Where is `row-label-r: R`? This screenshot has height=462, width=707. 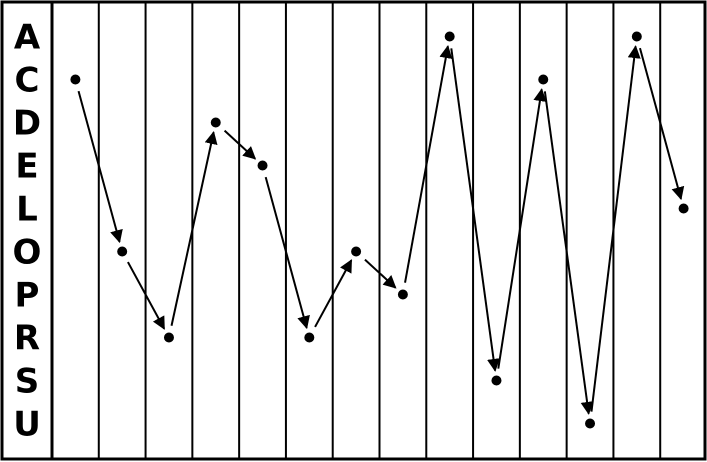 row-label-r: R is located at coordinates (27, 339).